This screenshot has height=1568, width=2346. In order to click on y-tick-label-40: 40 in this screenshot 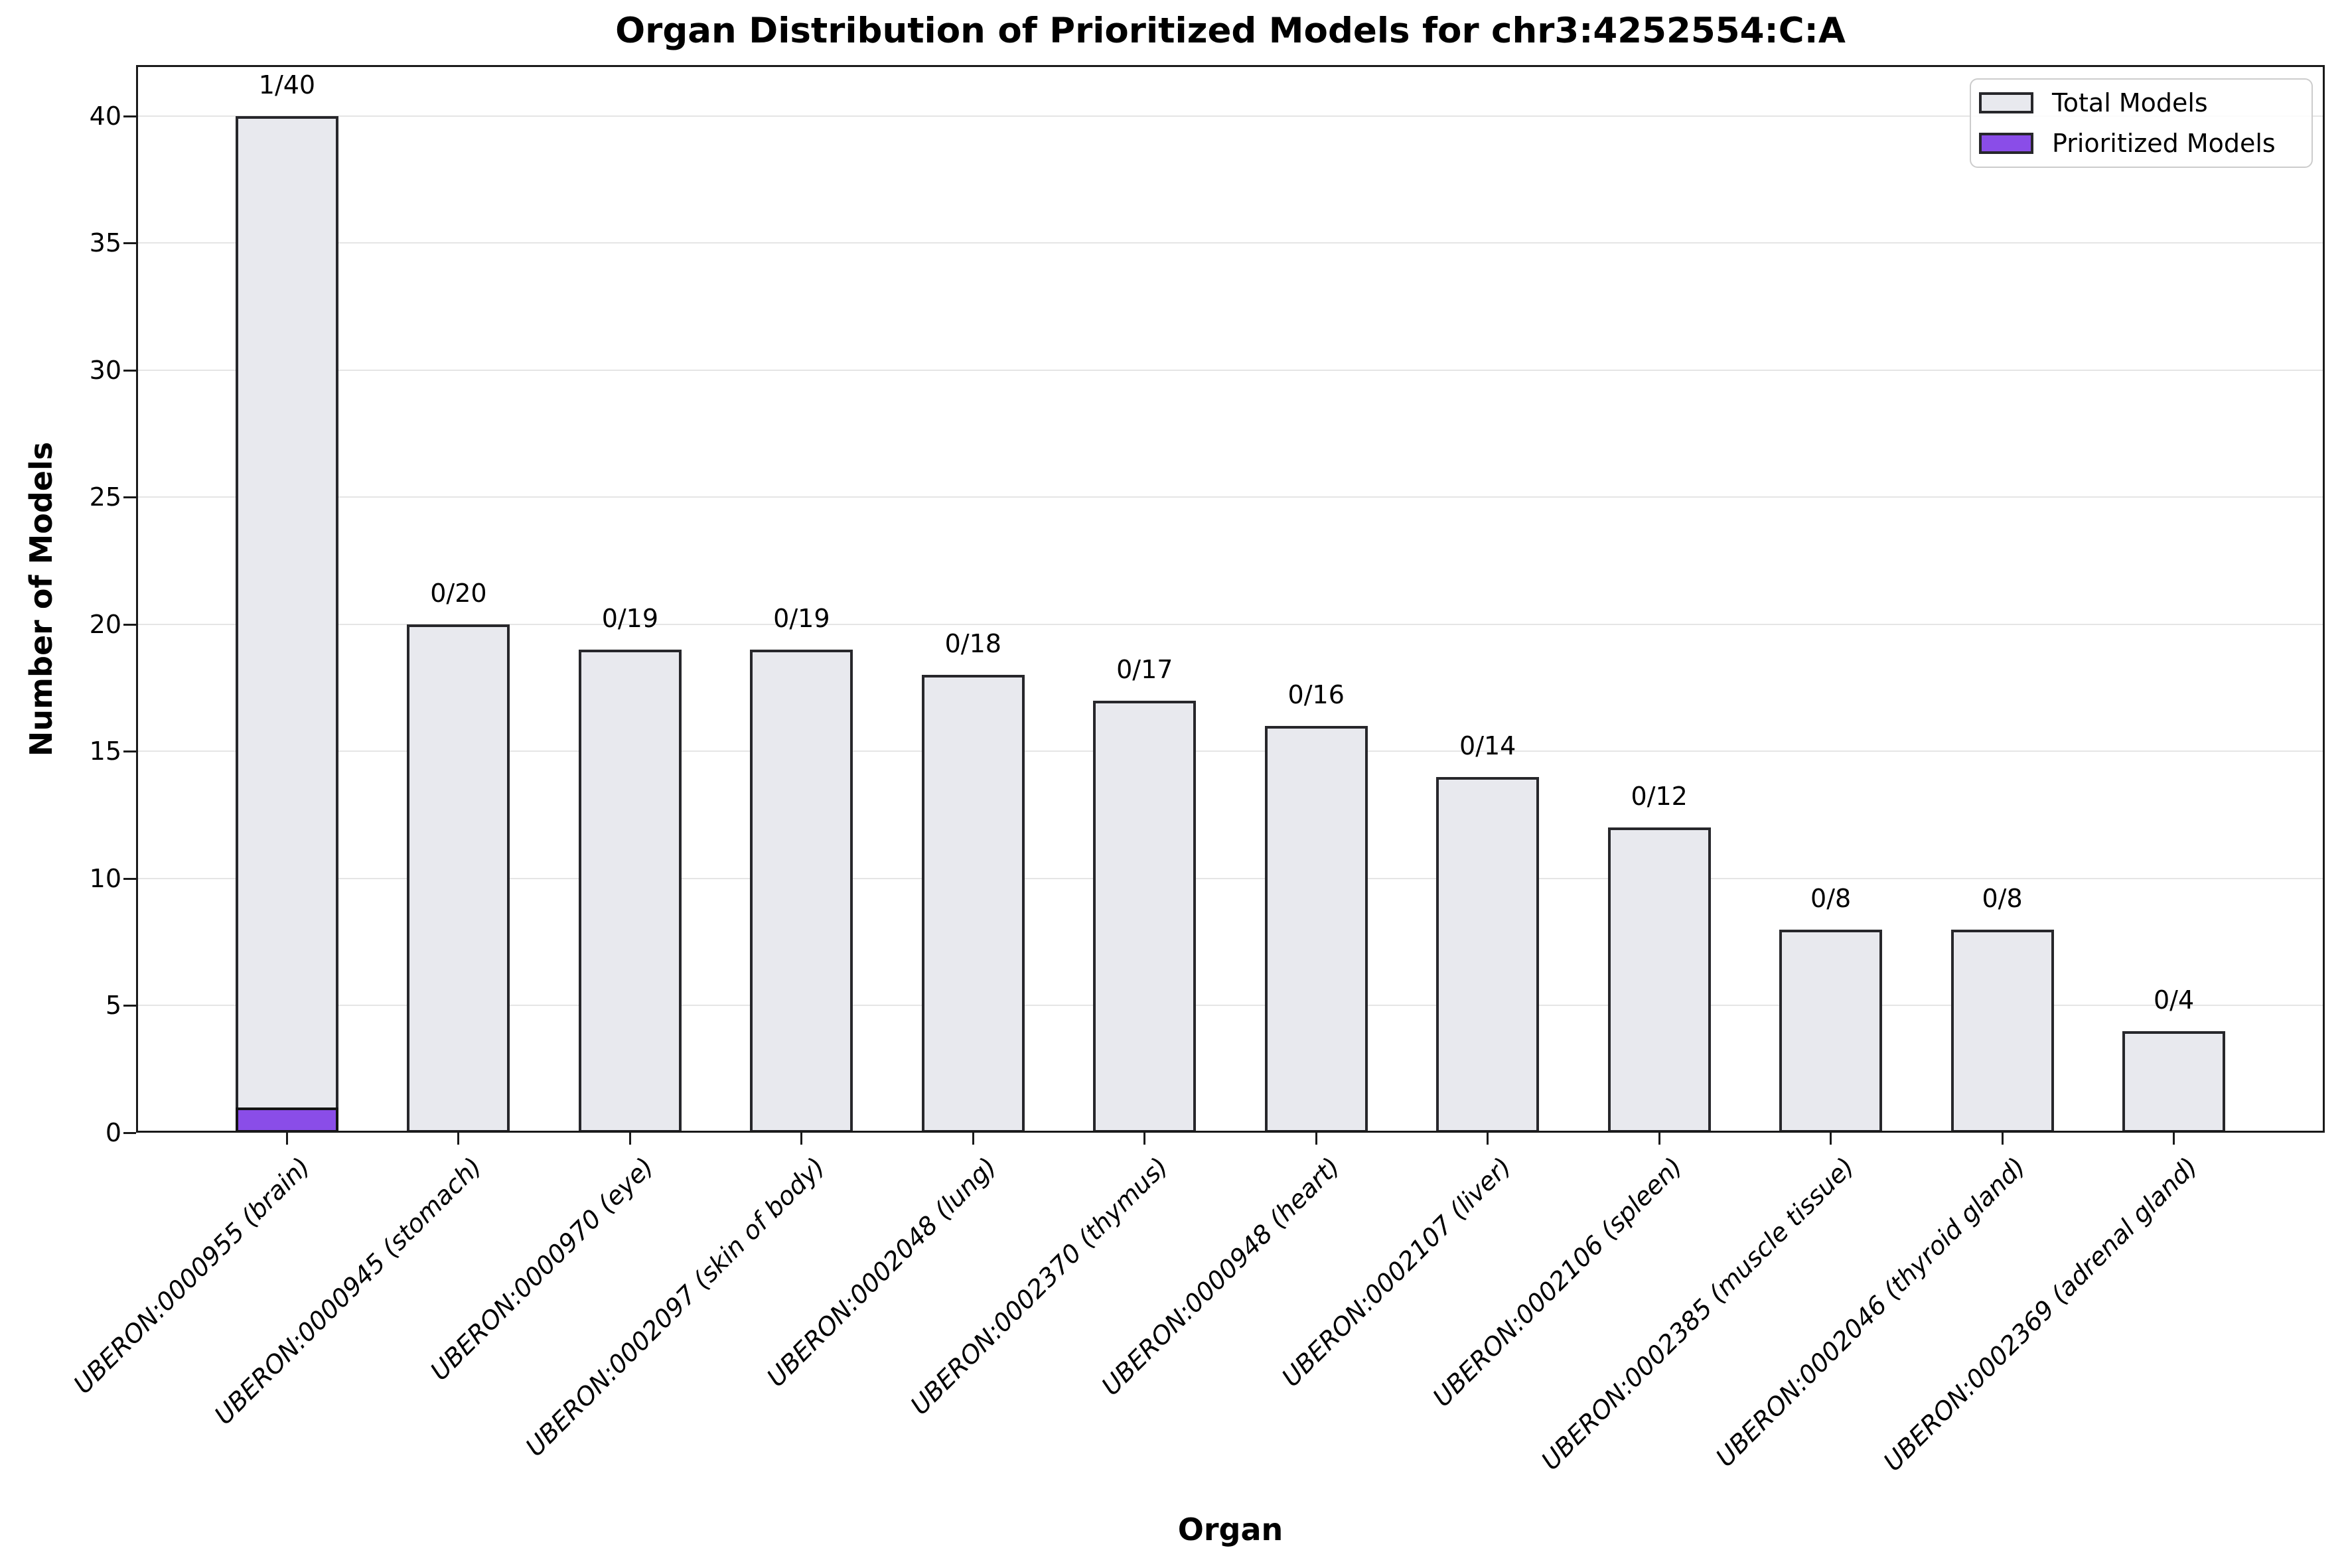, I will do `click(105, 116)`.